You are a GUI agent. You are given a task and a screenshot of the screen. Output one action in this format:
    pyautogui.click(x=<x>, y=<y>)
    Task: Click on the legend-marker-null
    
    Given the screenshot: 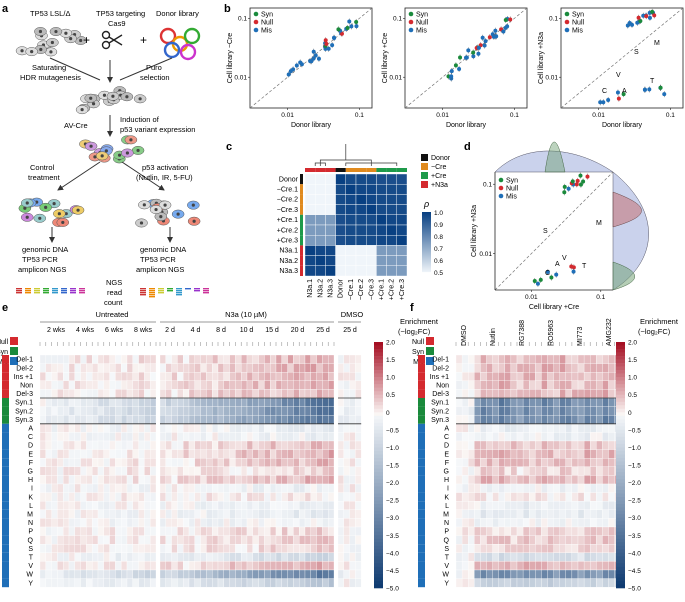 What is the action you would take?
    pyautogui.click(x=501, y=188)
    